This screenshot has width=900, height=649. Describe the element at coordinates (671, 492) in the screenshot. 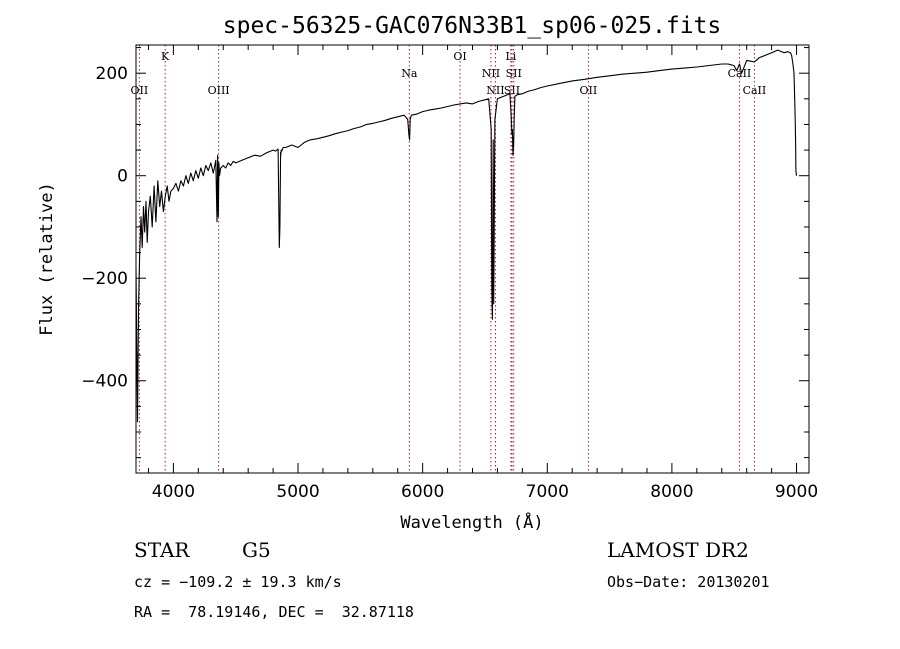

I see `x-tick-label: 8000` at that location.